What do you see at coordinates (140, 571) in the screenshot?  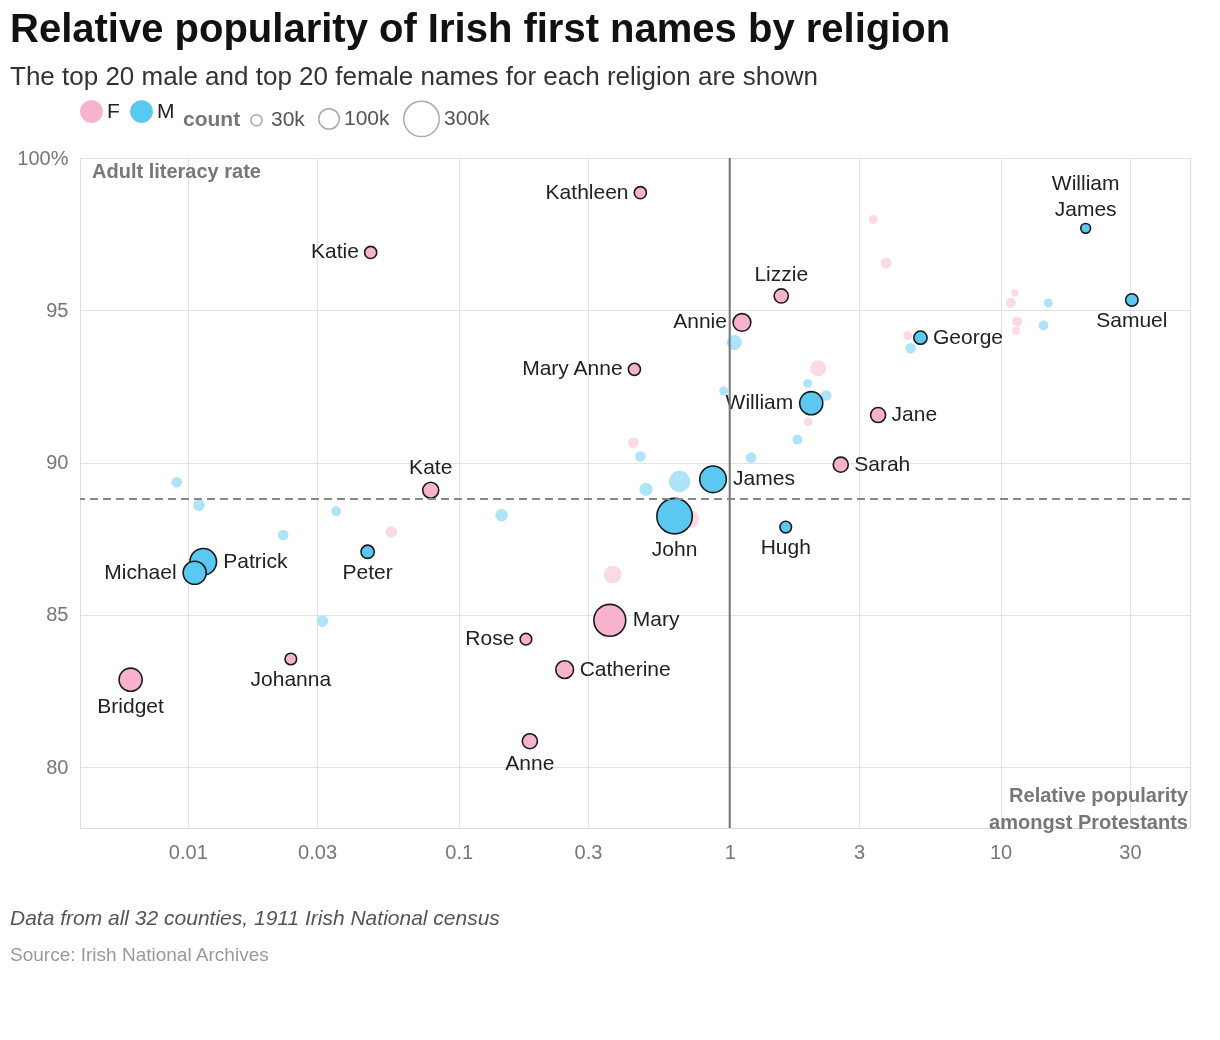 I see `data-label: Michael` at bounding box center [140, 571].